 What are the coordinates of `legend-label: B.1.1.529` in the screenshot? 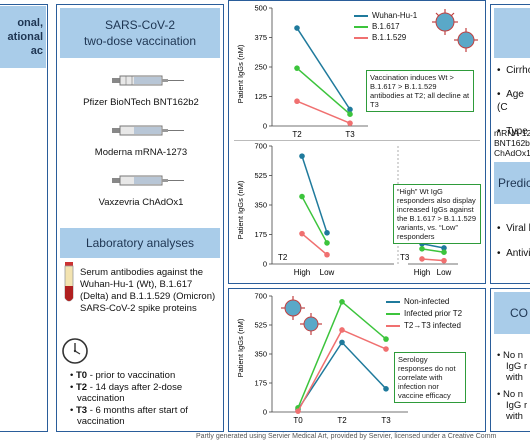 It's located at (389, 37).